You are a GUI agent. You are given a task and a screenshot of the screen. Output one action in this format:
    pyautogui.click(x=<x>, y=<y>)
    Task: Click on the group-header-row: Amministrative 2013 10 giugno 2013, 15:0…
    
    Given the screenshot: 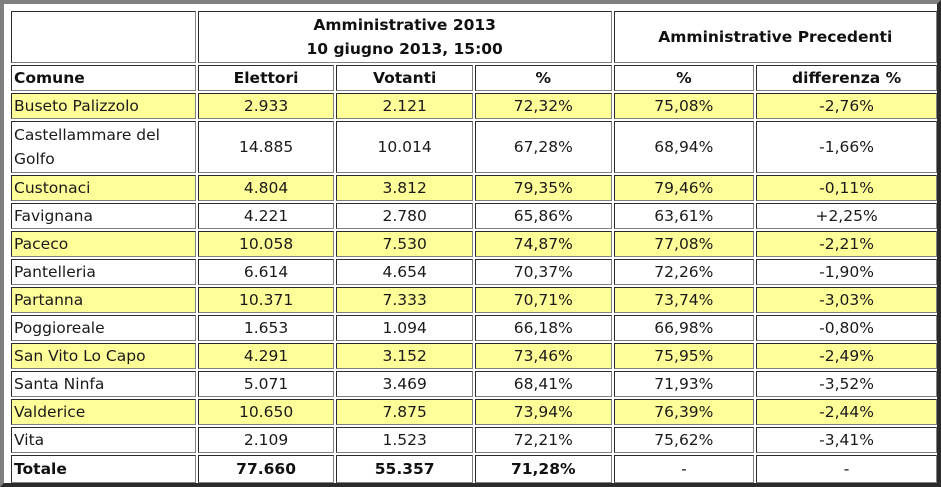 What is the action you would take?
    pyautogui.click(x=474, y=37)
    